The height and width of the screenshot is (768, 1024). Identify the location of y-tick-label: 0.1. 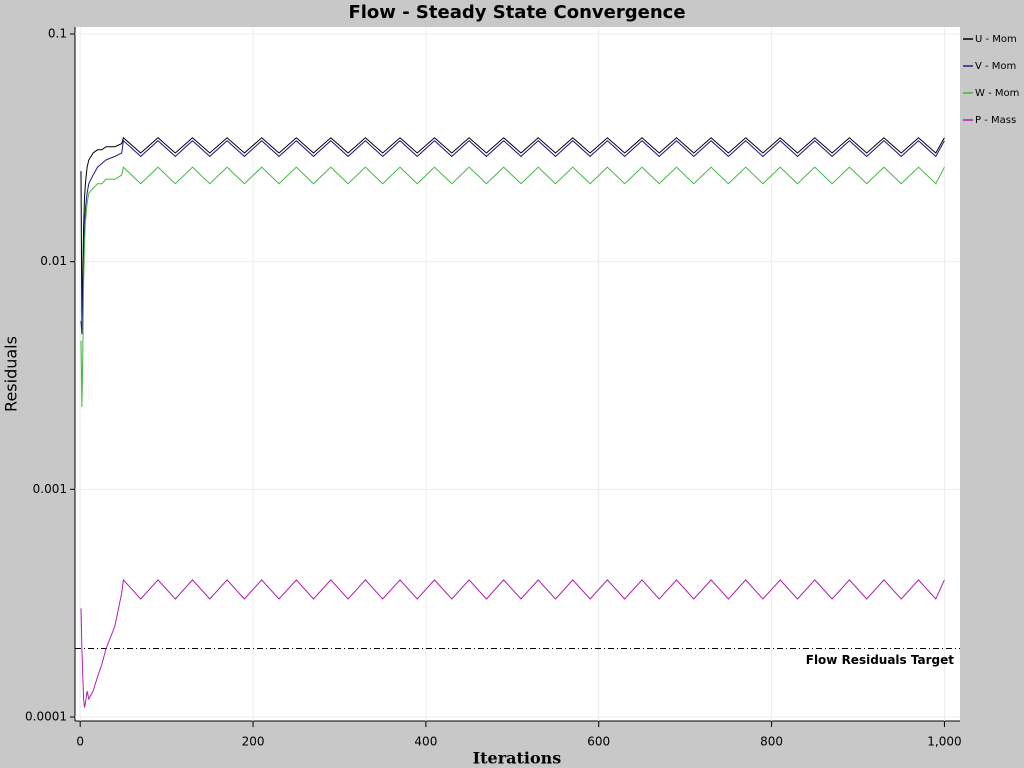
(57, 34).